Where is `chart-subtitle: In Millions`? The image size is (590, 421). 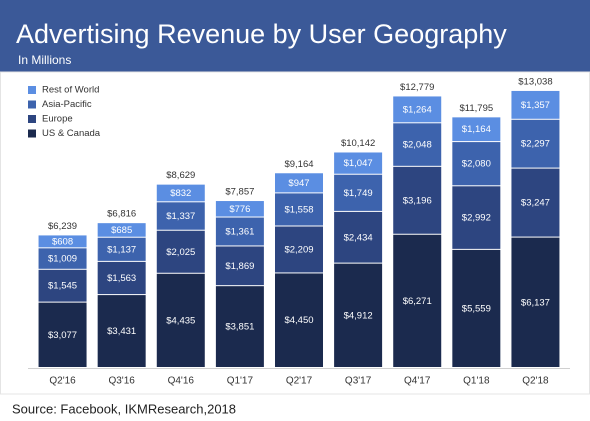
chart-subtitle: In Millions is located at coordinates (44, 60).